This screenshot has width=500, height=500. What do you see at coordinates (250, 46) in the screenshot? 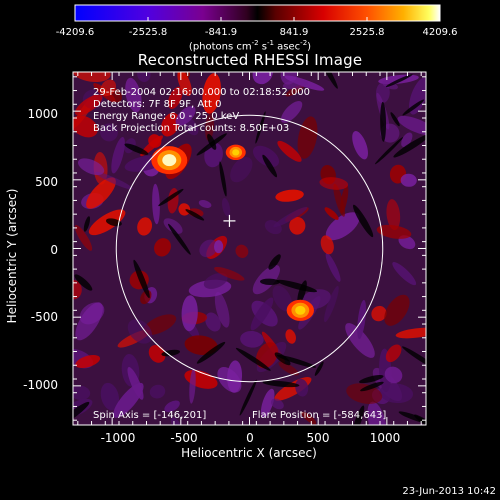
I see `colorbar-units: (photons cm-2 s-1 asec-2)` at bounding box center [250, 46].